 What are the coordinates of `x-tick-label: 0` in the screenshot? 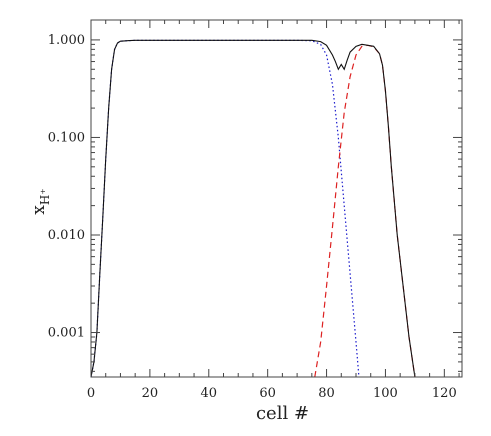 It's located at (91, 393).